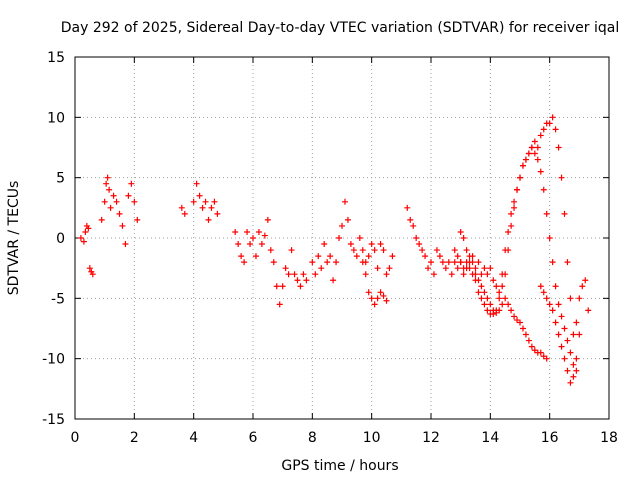  I want to click on x-tick-label: 10, so click(372, 438).